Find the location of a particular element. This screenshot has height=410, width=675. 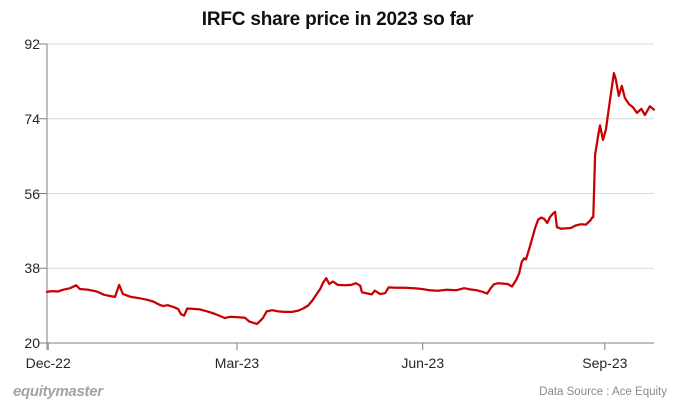

x-axis-label-Jun-23: Jun-23 is located at coordinates (423, 363).